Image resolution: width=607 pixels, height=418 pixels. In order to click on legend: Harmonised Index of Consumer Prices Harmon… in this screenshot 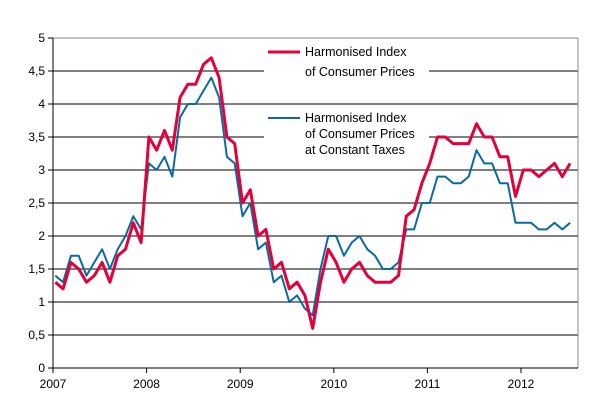, I will do `click(346, 100)`.